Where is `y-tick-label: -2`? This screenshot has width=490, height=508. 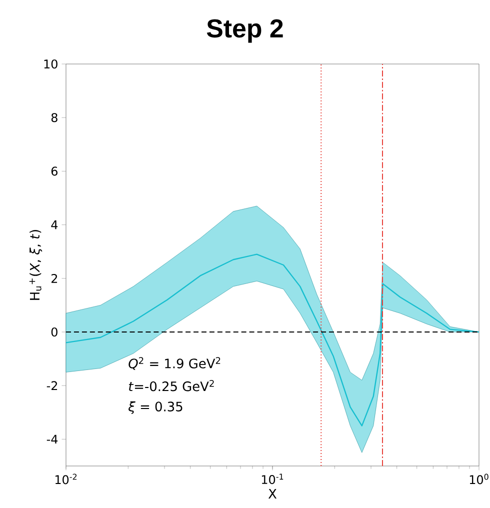 y-tick-label: -2 is located at coordinates (52, 385).